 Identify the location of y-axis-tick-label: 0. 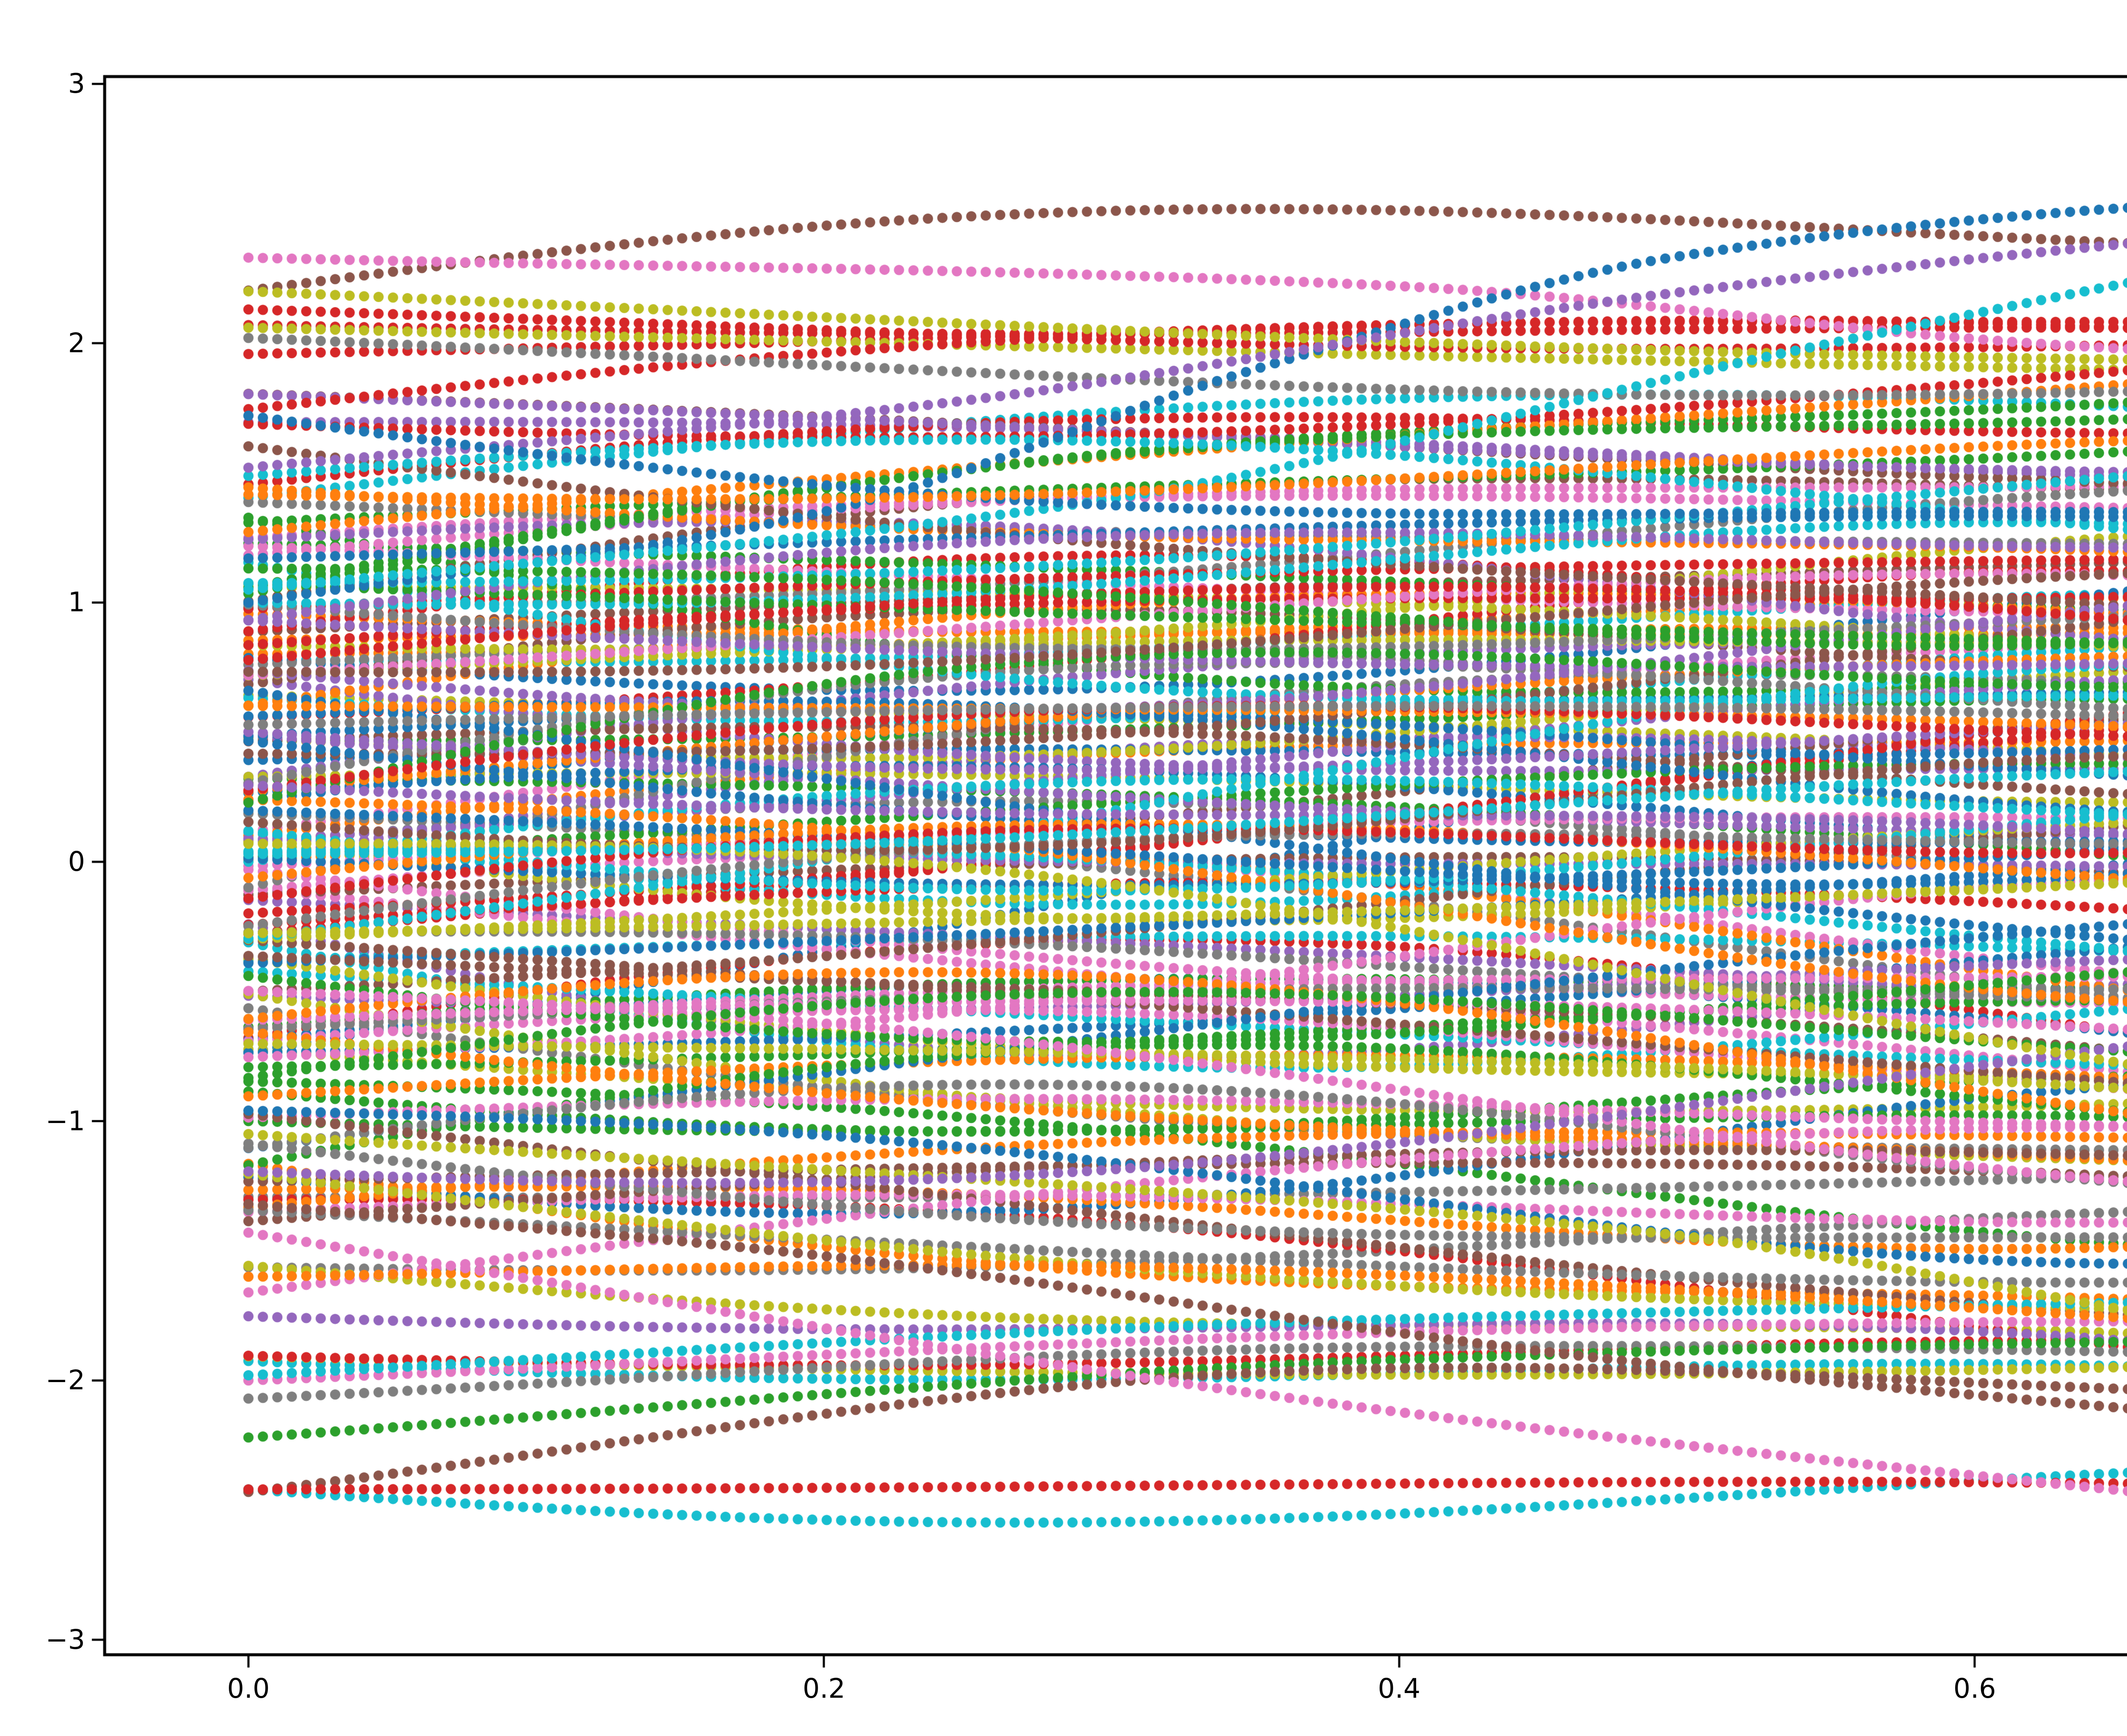
(76, 861).